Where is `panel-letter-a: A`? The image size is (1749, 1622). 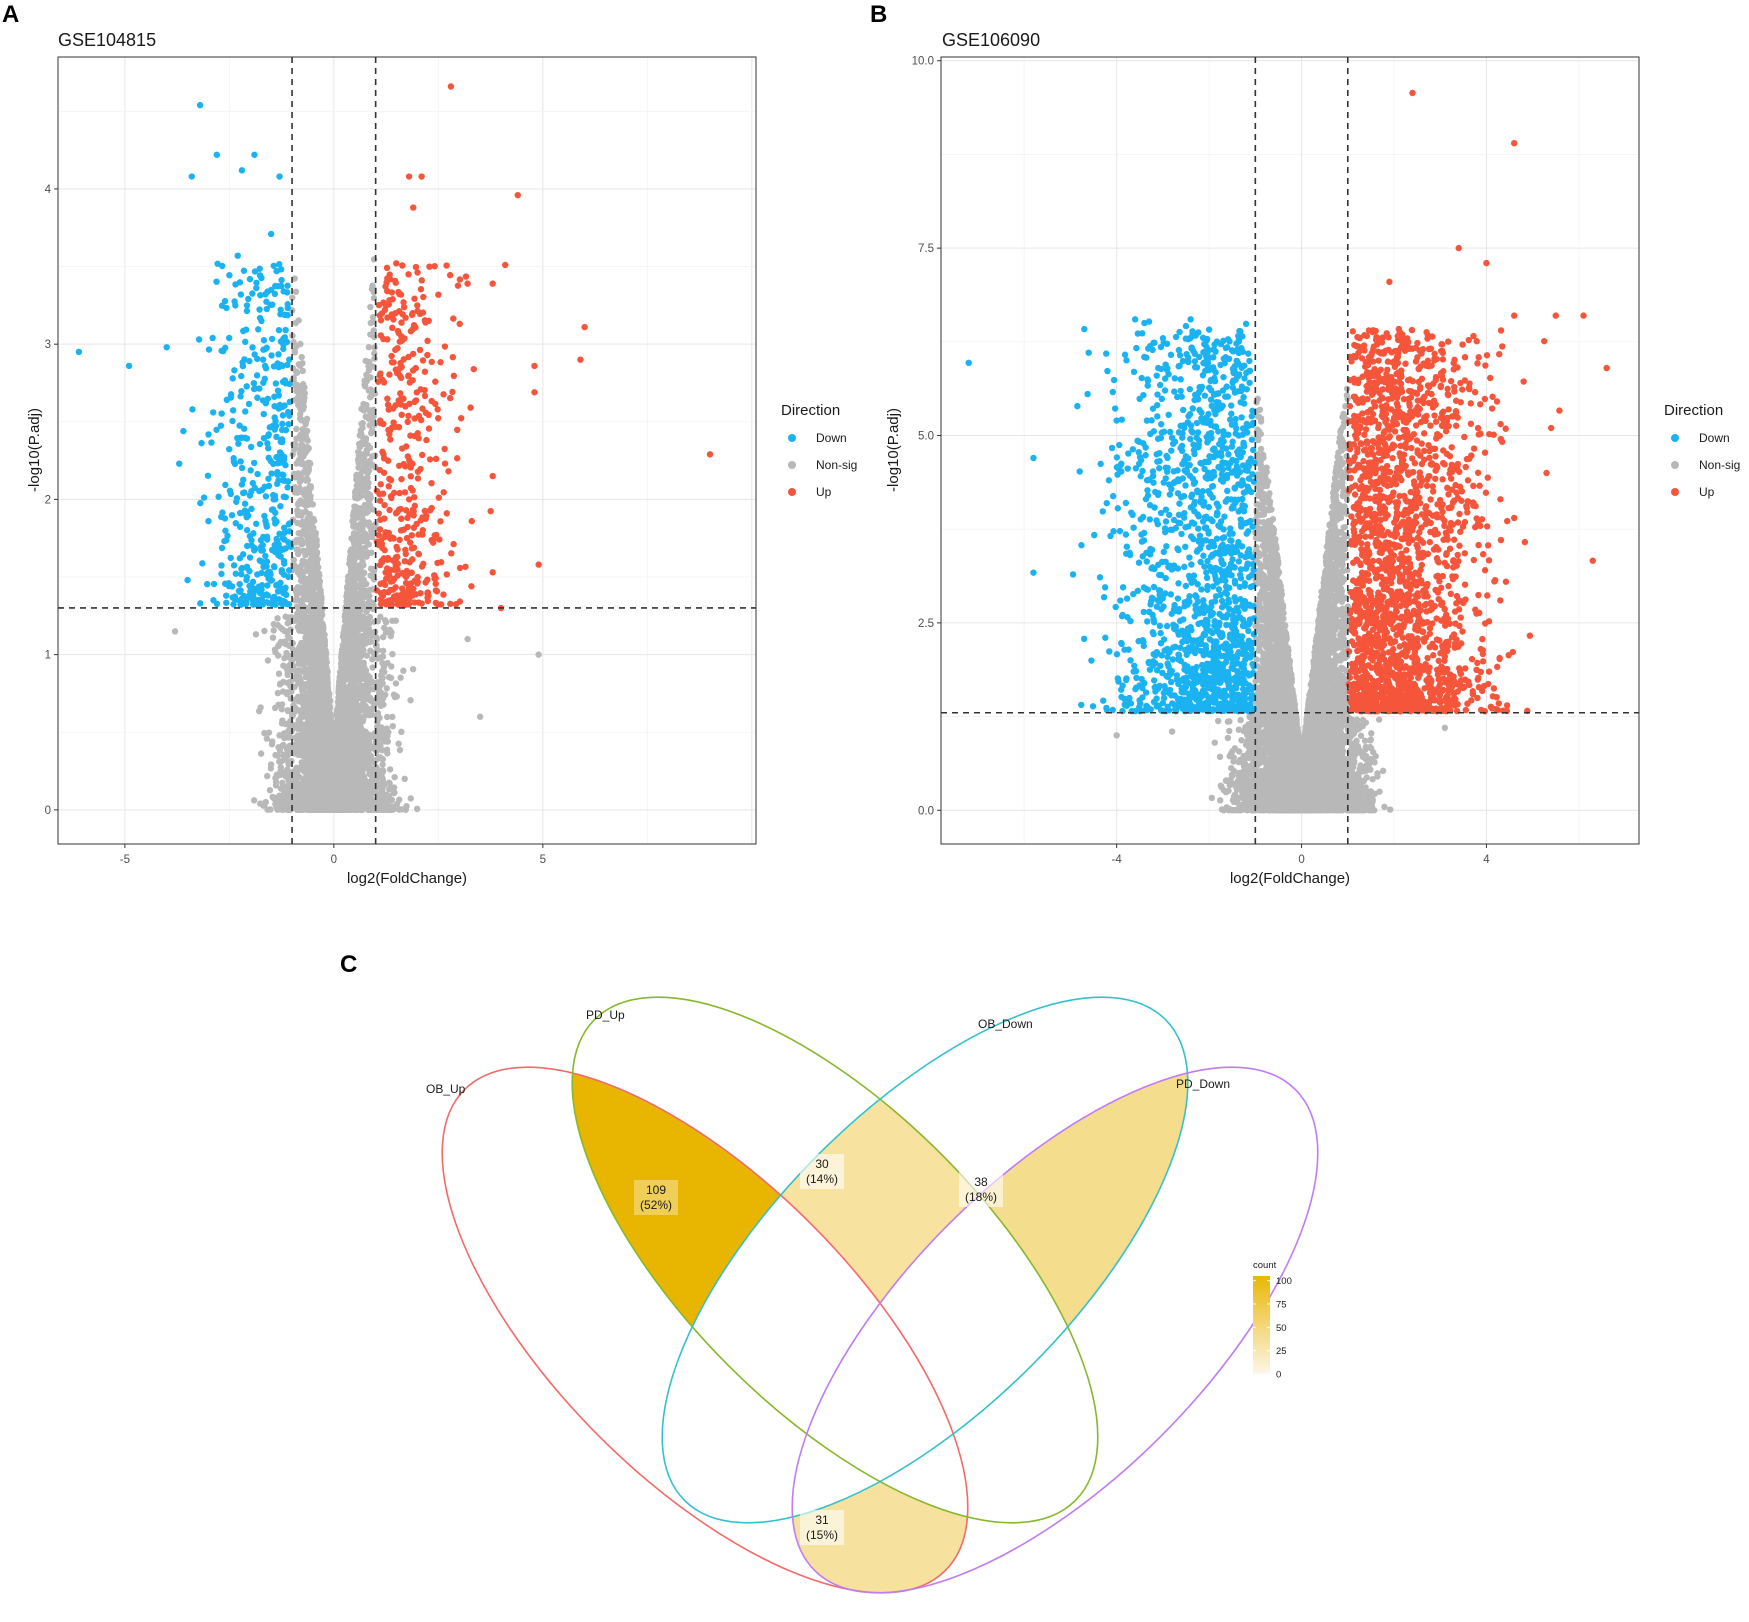 panel-letter-a: A is located at coordinates (10, 14).